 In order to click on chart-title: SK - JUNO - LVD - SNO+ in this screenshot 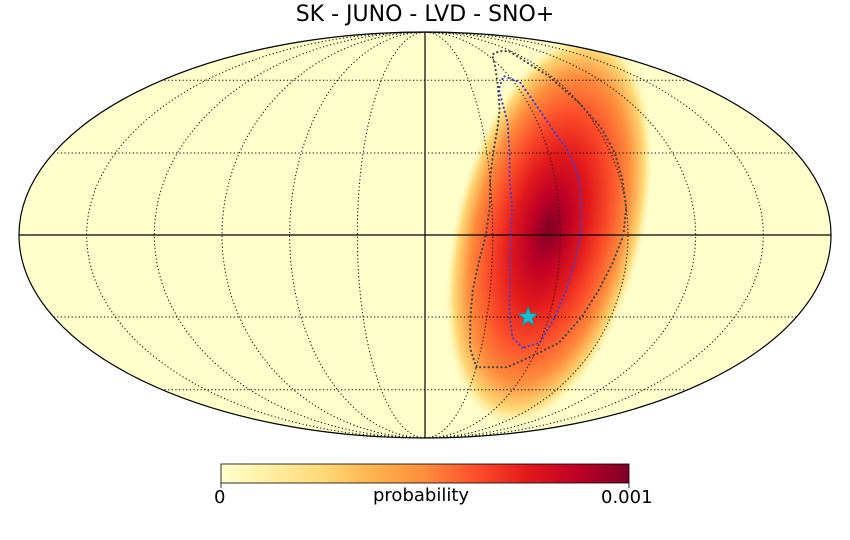, I will do `click(425, 14)`.